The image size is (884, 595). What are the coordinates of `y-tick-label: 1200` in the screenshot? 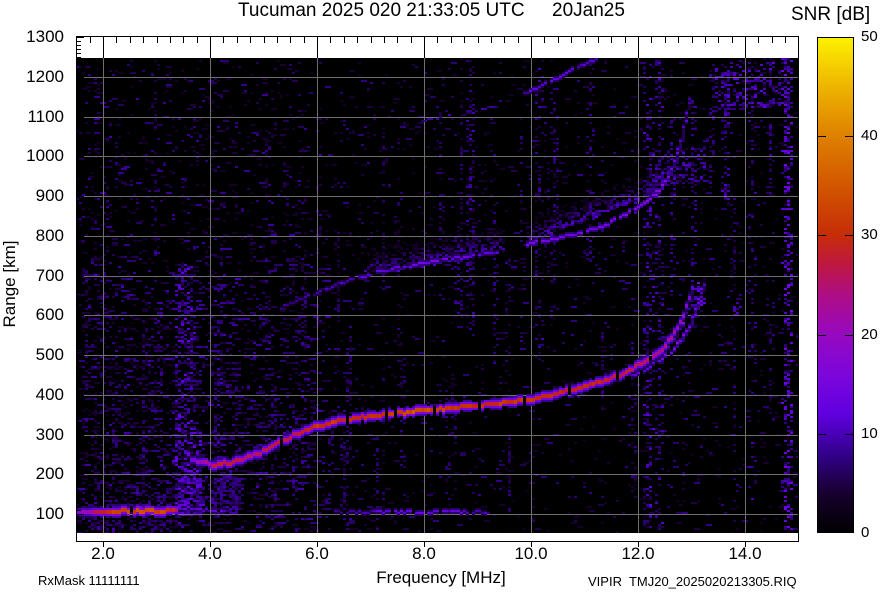 It's located at (45, 76).